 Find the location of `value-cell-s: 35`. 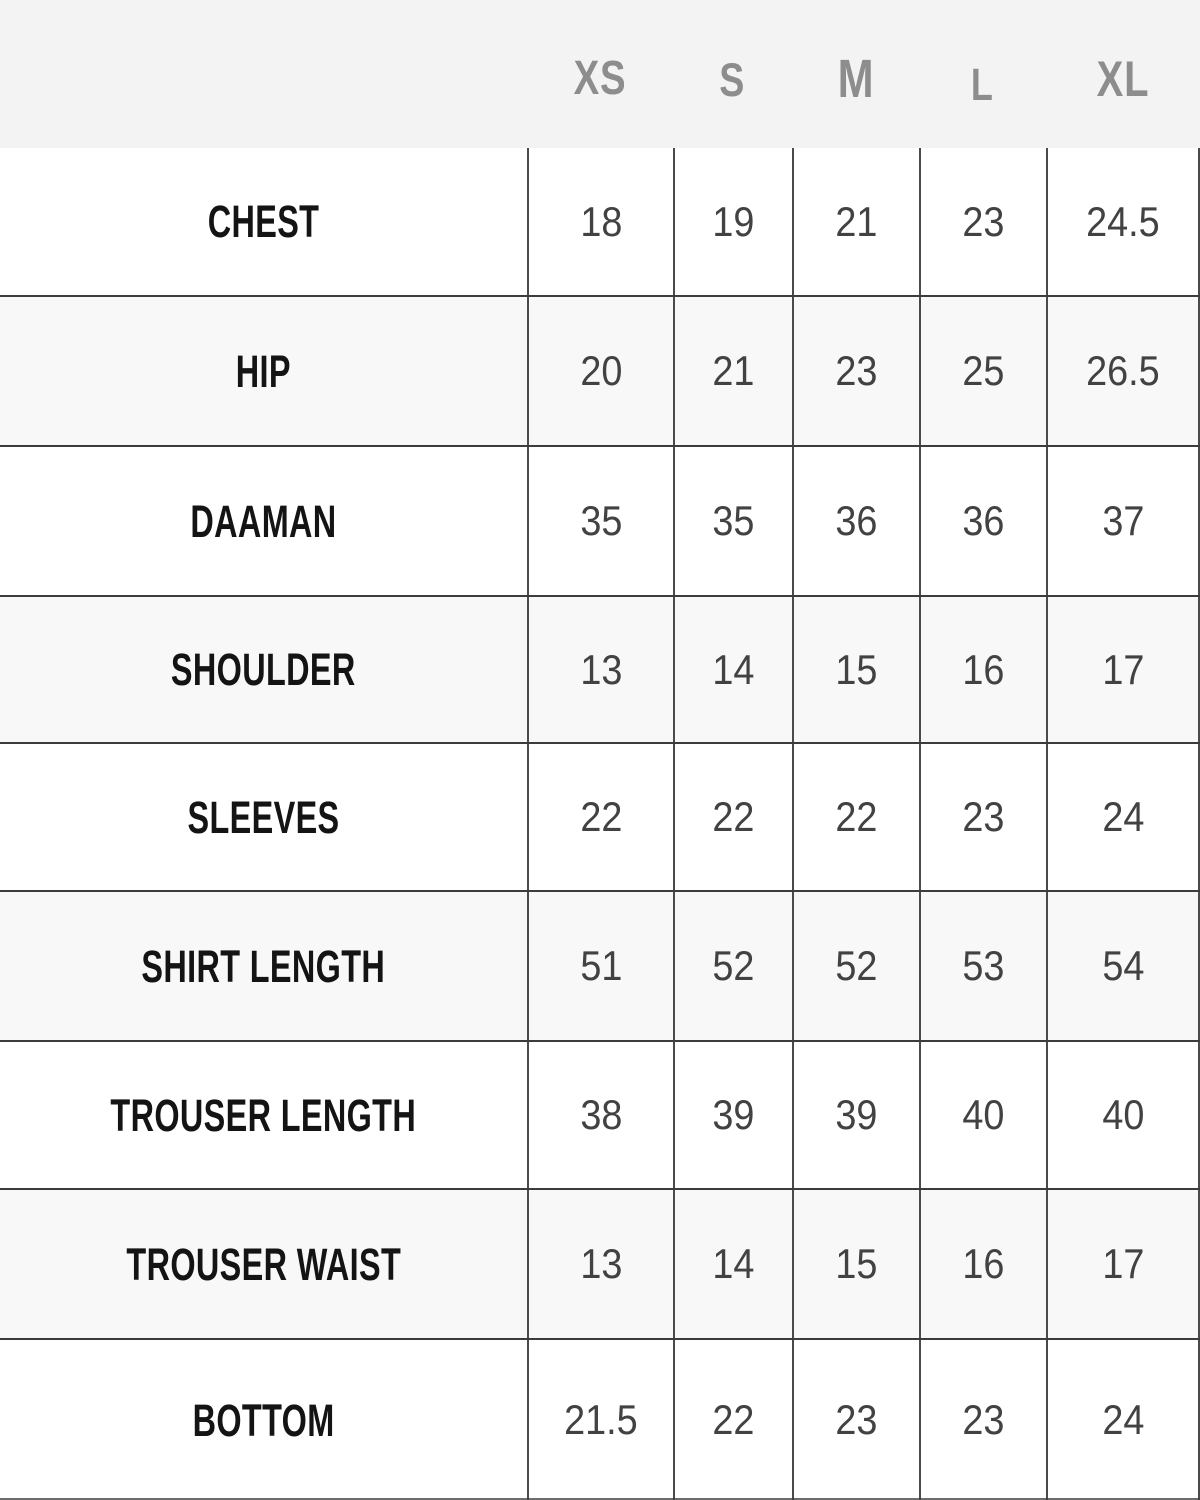

value-cell-s: 35 is located at coordinates (732, 521).